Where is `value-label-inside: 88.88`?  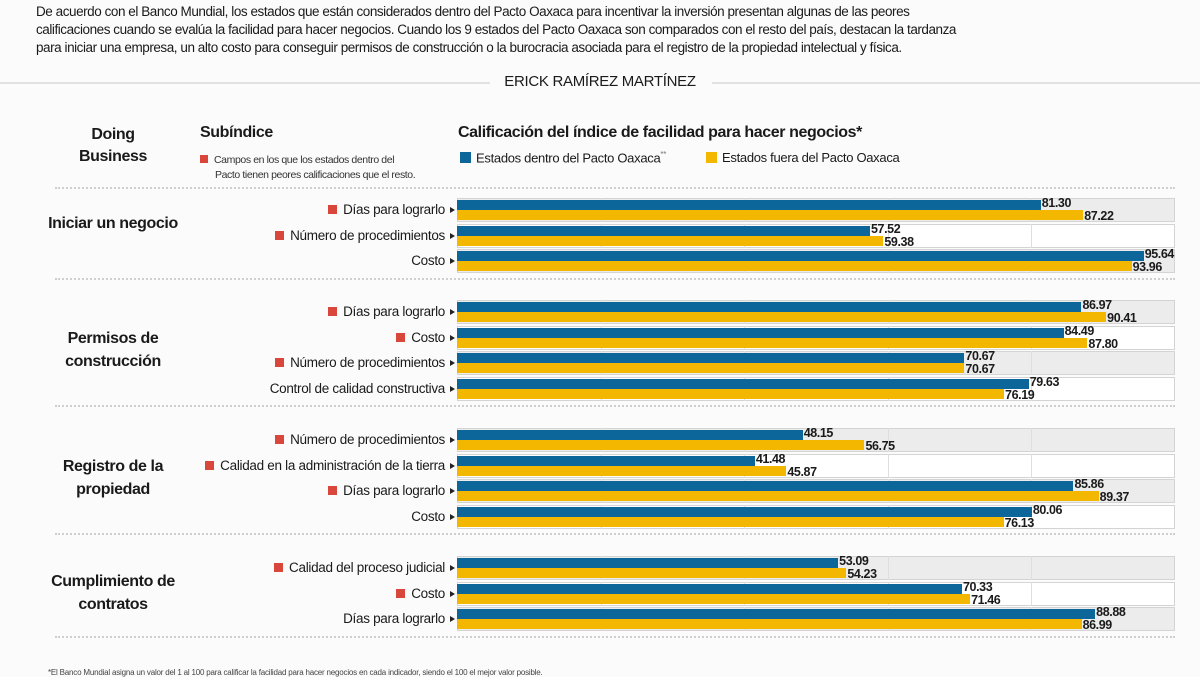 value-label-inside: 88.88 is located at coordinates (1111, 612).